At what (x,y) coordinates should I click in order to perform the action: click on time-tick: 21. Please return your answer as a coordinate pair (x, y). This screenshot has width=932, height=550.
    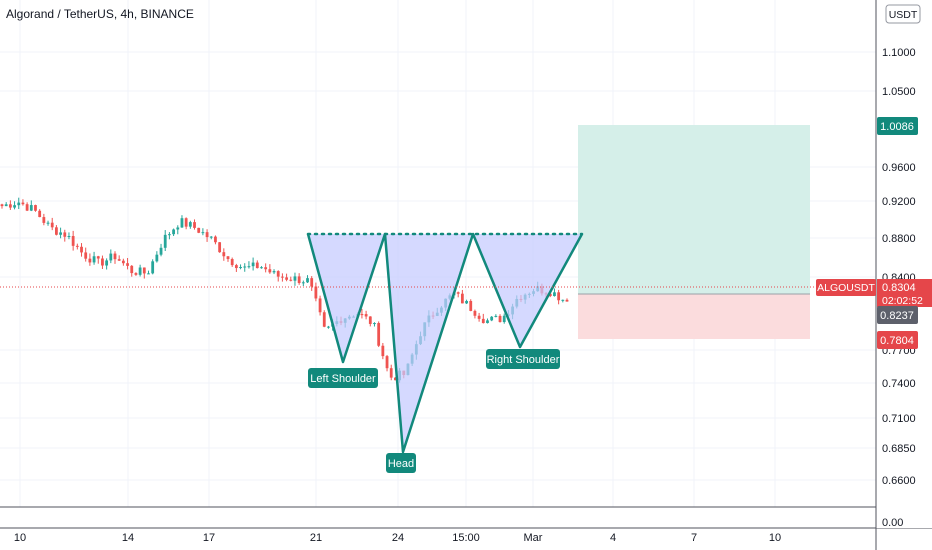
    Looking at the image, I should click on (316, 538).